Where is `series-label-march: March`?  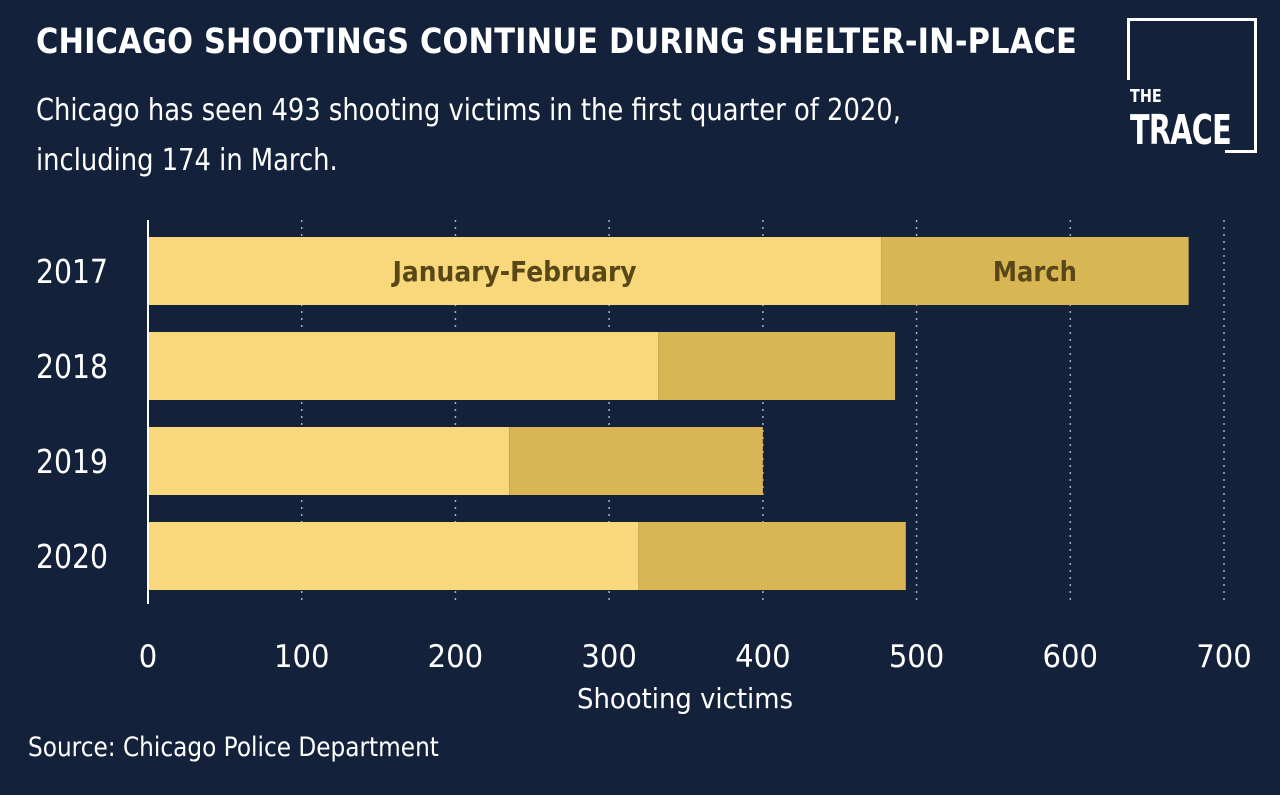
series-label-march: March is located at coordinates (1035, 271).